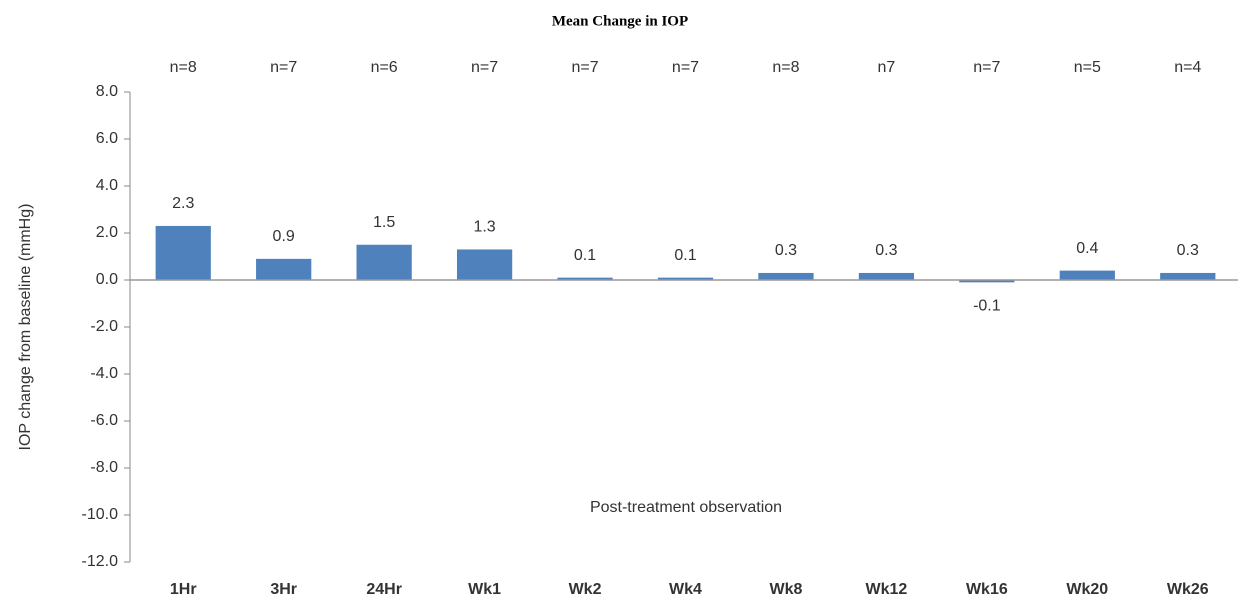 Image resolution: width=1241 pixels, height=605 pixels. Describe the element at coordinates (283, 589) in the screenshot. I see `x-tick-label: 3Hr` at that location.